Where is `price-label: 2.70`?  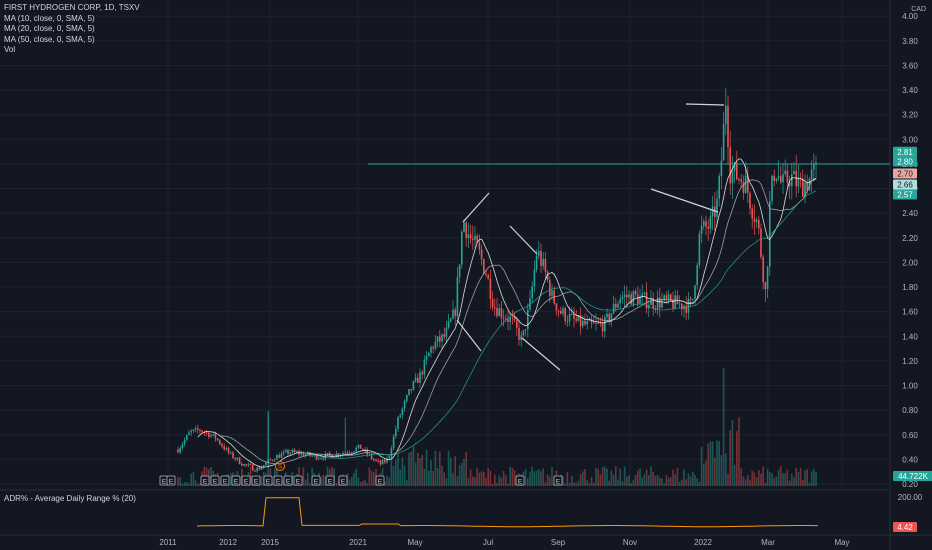 price-label: 2.70 is located at coordinates (905, 173).